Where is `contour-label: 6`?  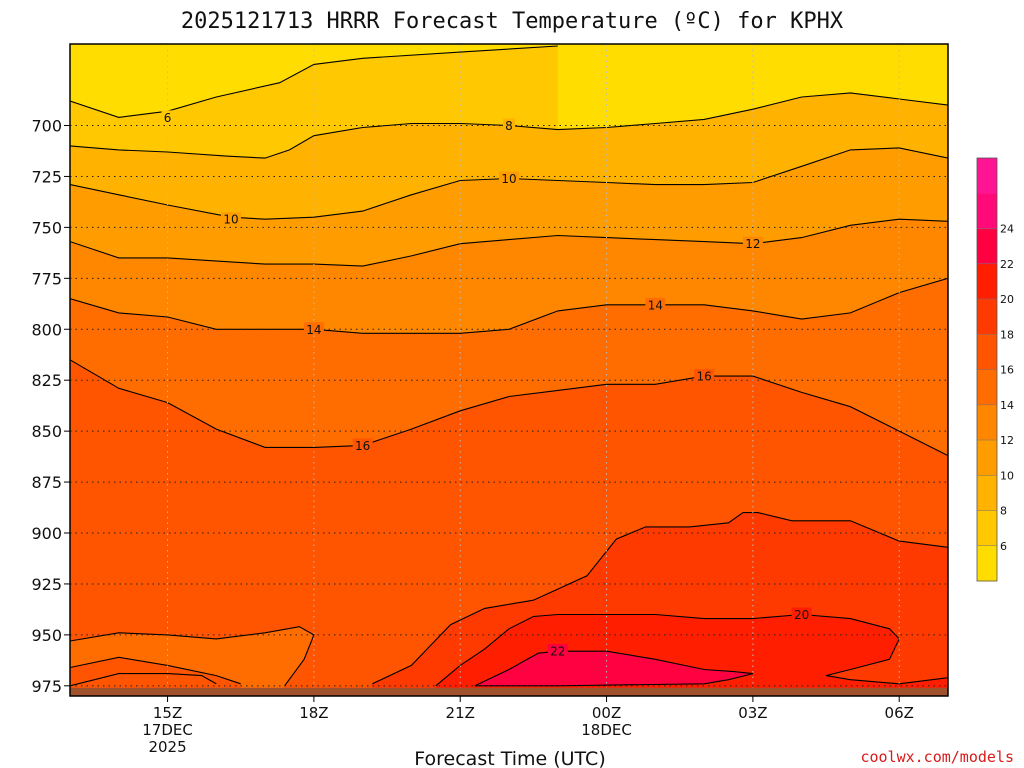
contour-label: 6 is located at coordinates (168, 118).